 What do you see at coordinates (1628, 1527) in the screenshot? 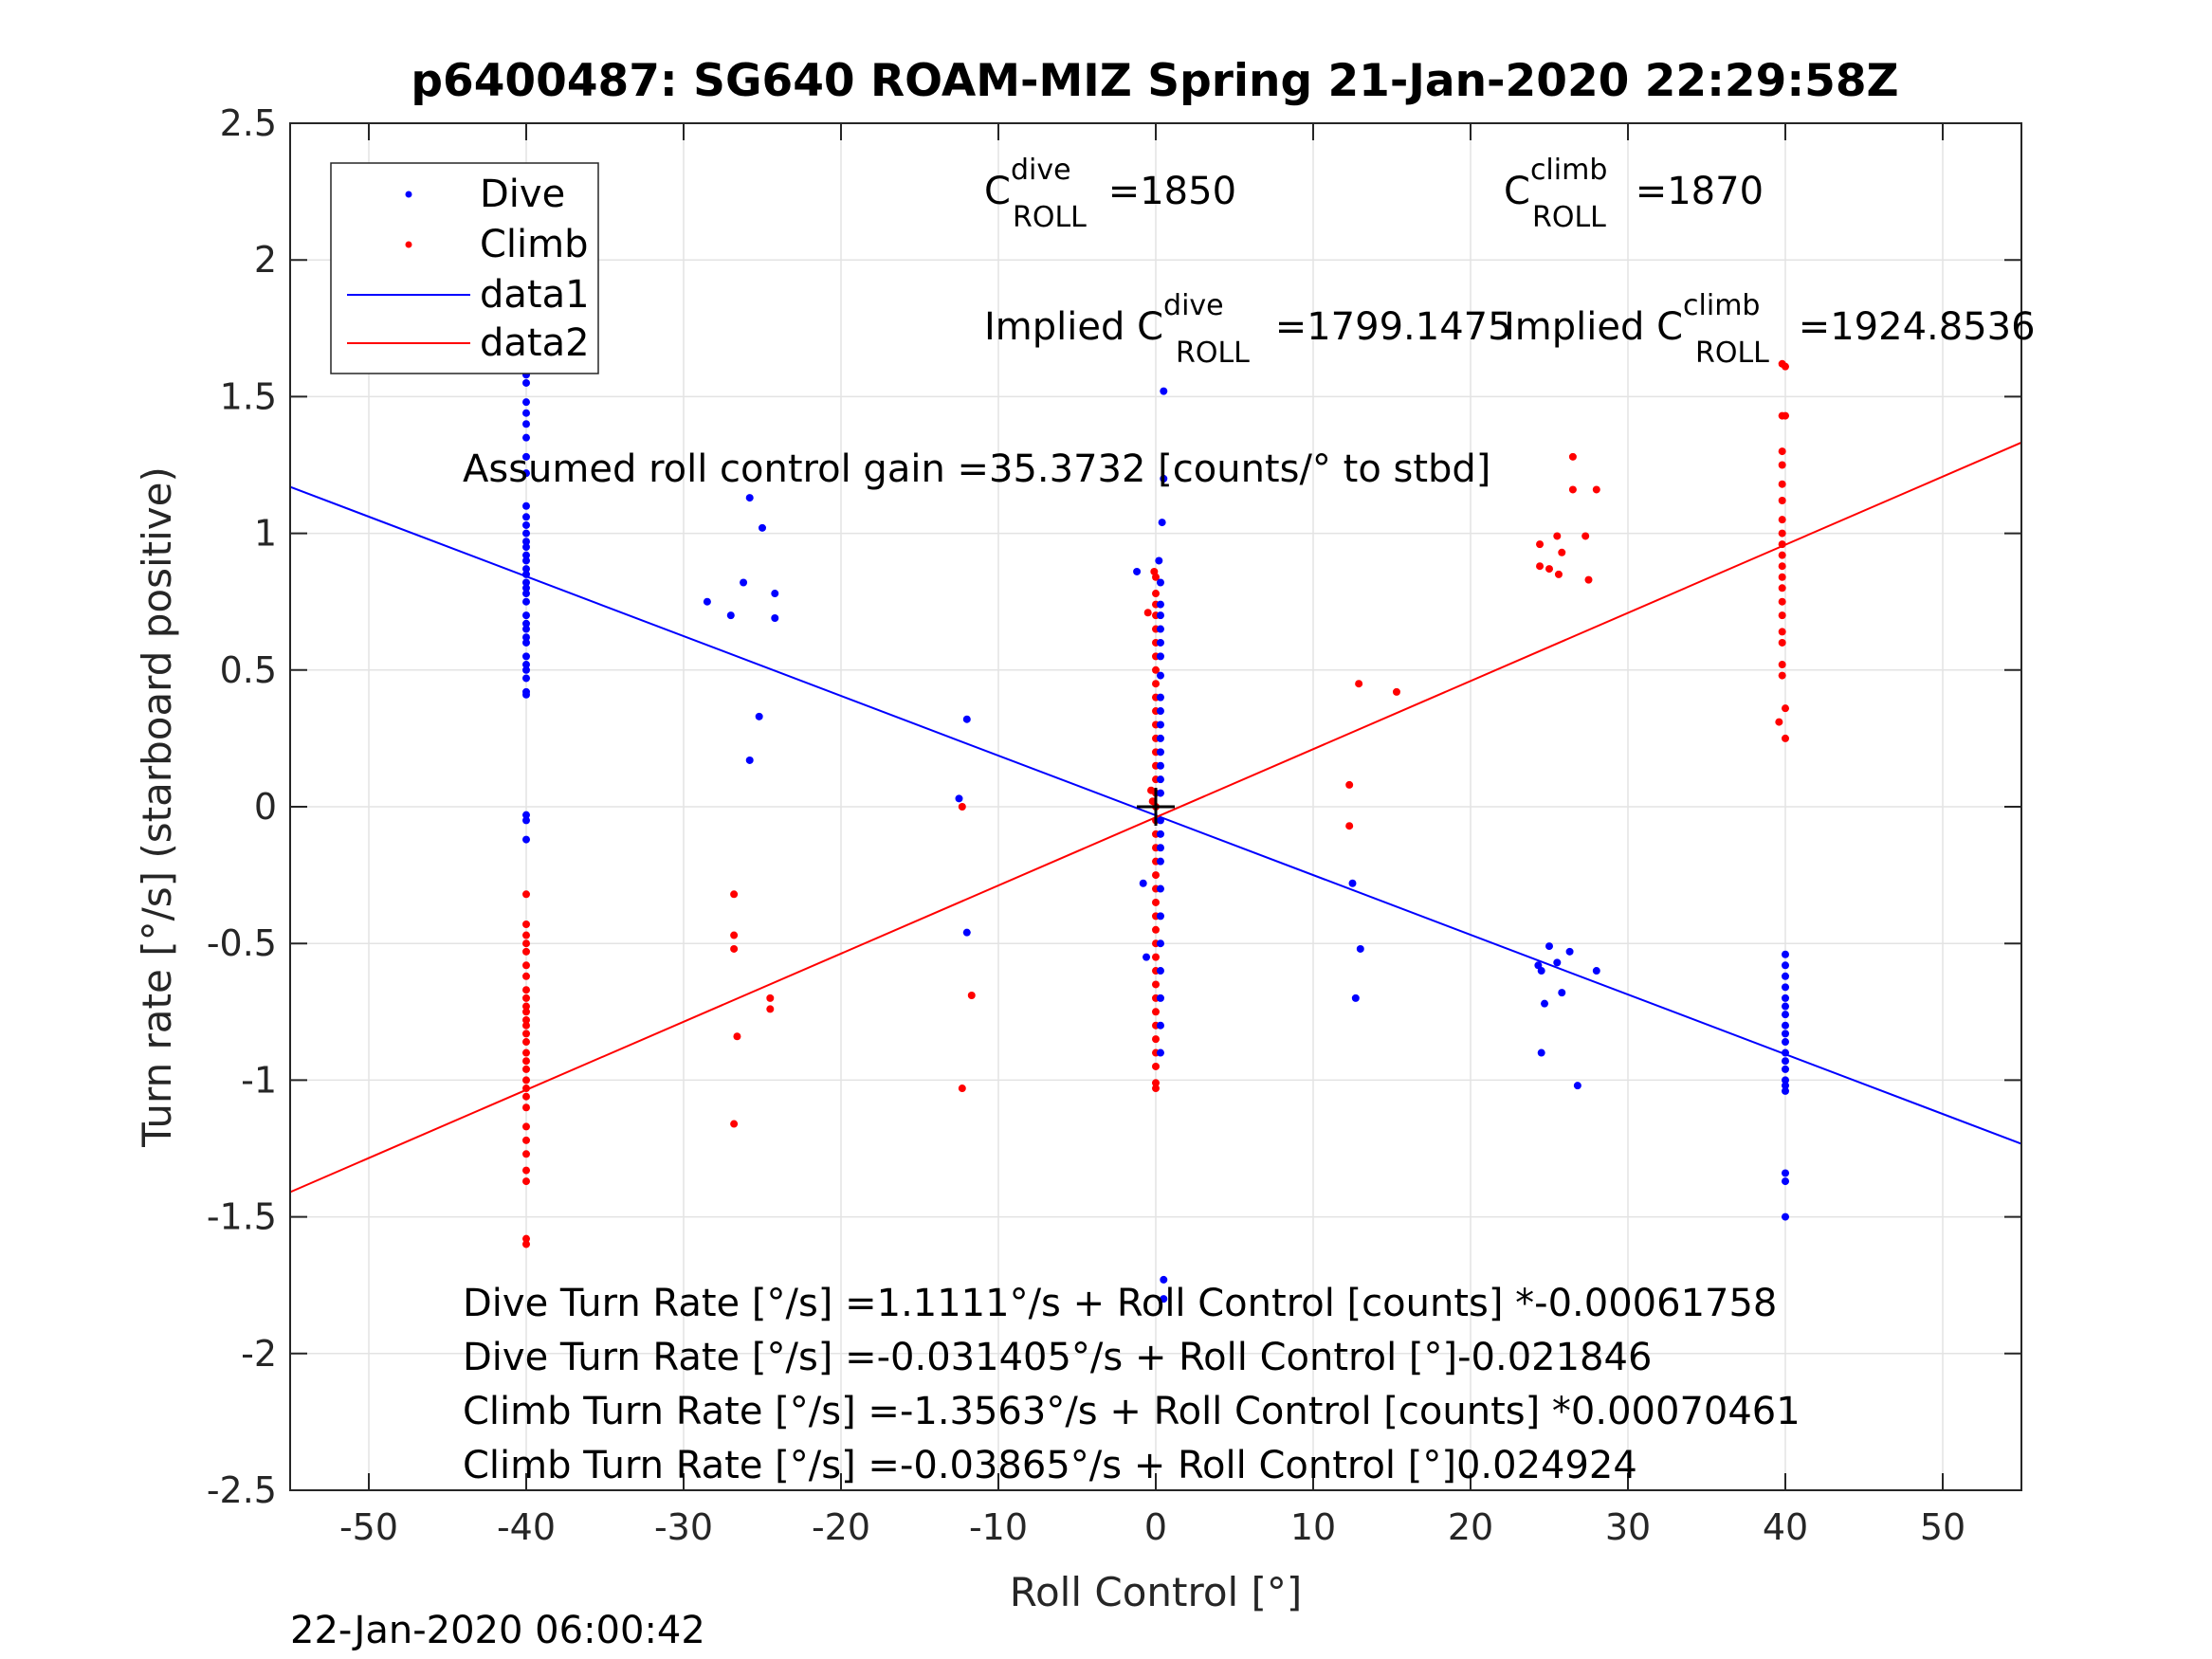
I see `x-tick-label: 30` at bounding box center [1628, 1527].